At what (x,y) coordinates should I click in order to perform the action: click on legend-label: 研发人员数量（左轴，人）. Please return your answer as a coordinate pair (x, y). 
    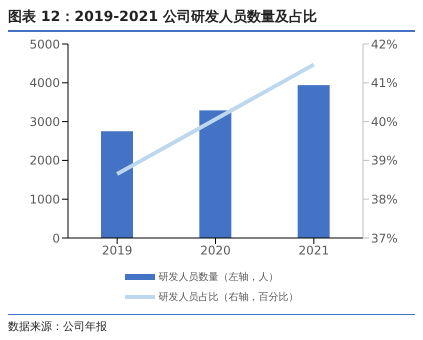
    Looking at the image, I should click on (218, 277).